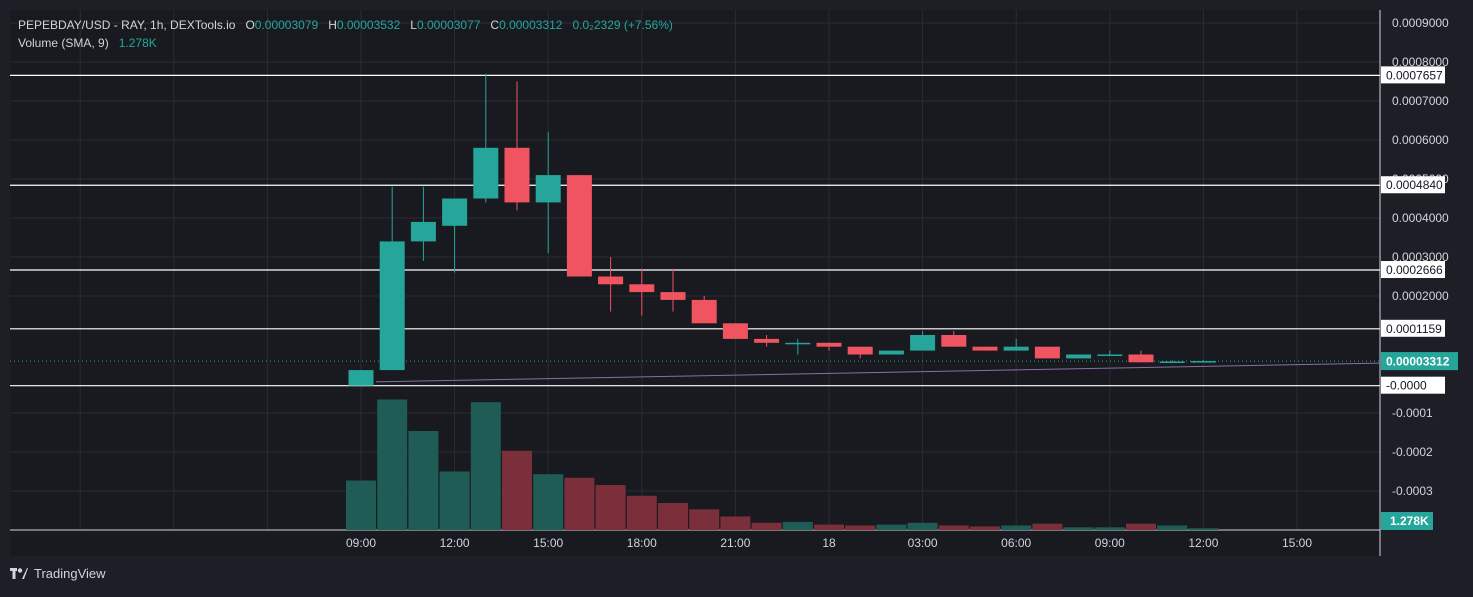 This screenshot has width=1473, height=597. I want to click on change-value: 0.0₂2329 (+7.56%), so click(622, 25).